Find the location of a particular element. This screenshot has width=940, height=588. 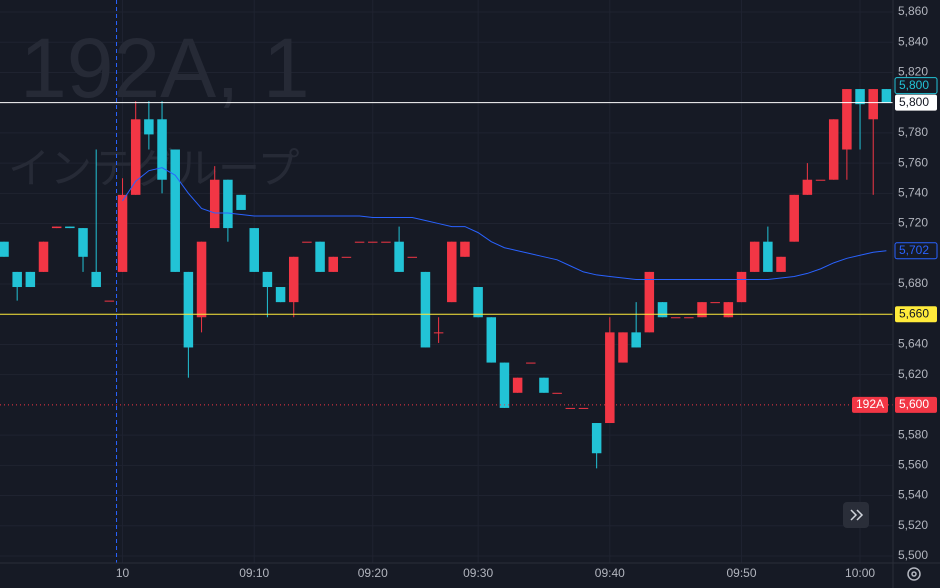

y-tick-label: 5,680 is located at coordinates (913, 283).